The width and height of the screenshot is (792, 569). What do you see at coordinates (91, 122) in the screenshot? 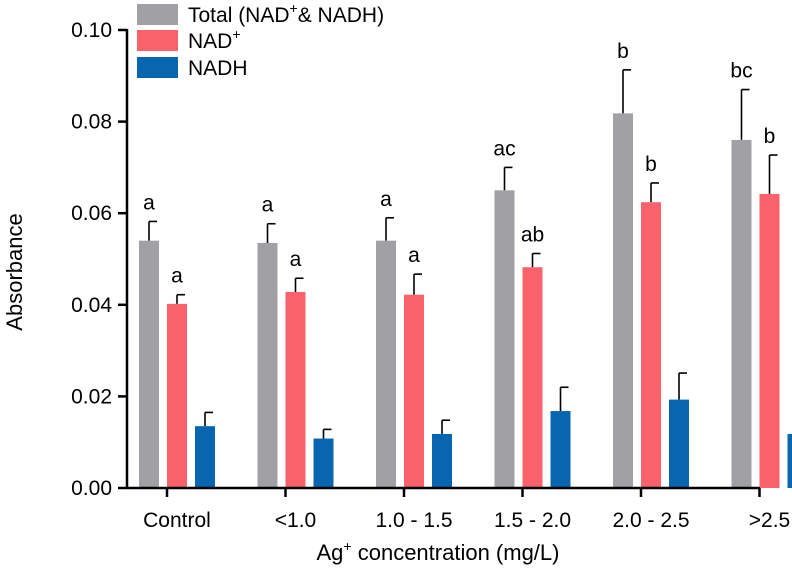
I see `y-tick-label: 0.08` at bounding box center [91, 122].